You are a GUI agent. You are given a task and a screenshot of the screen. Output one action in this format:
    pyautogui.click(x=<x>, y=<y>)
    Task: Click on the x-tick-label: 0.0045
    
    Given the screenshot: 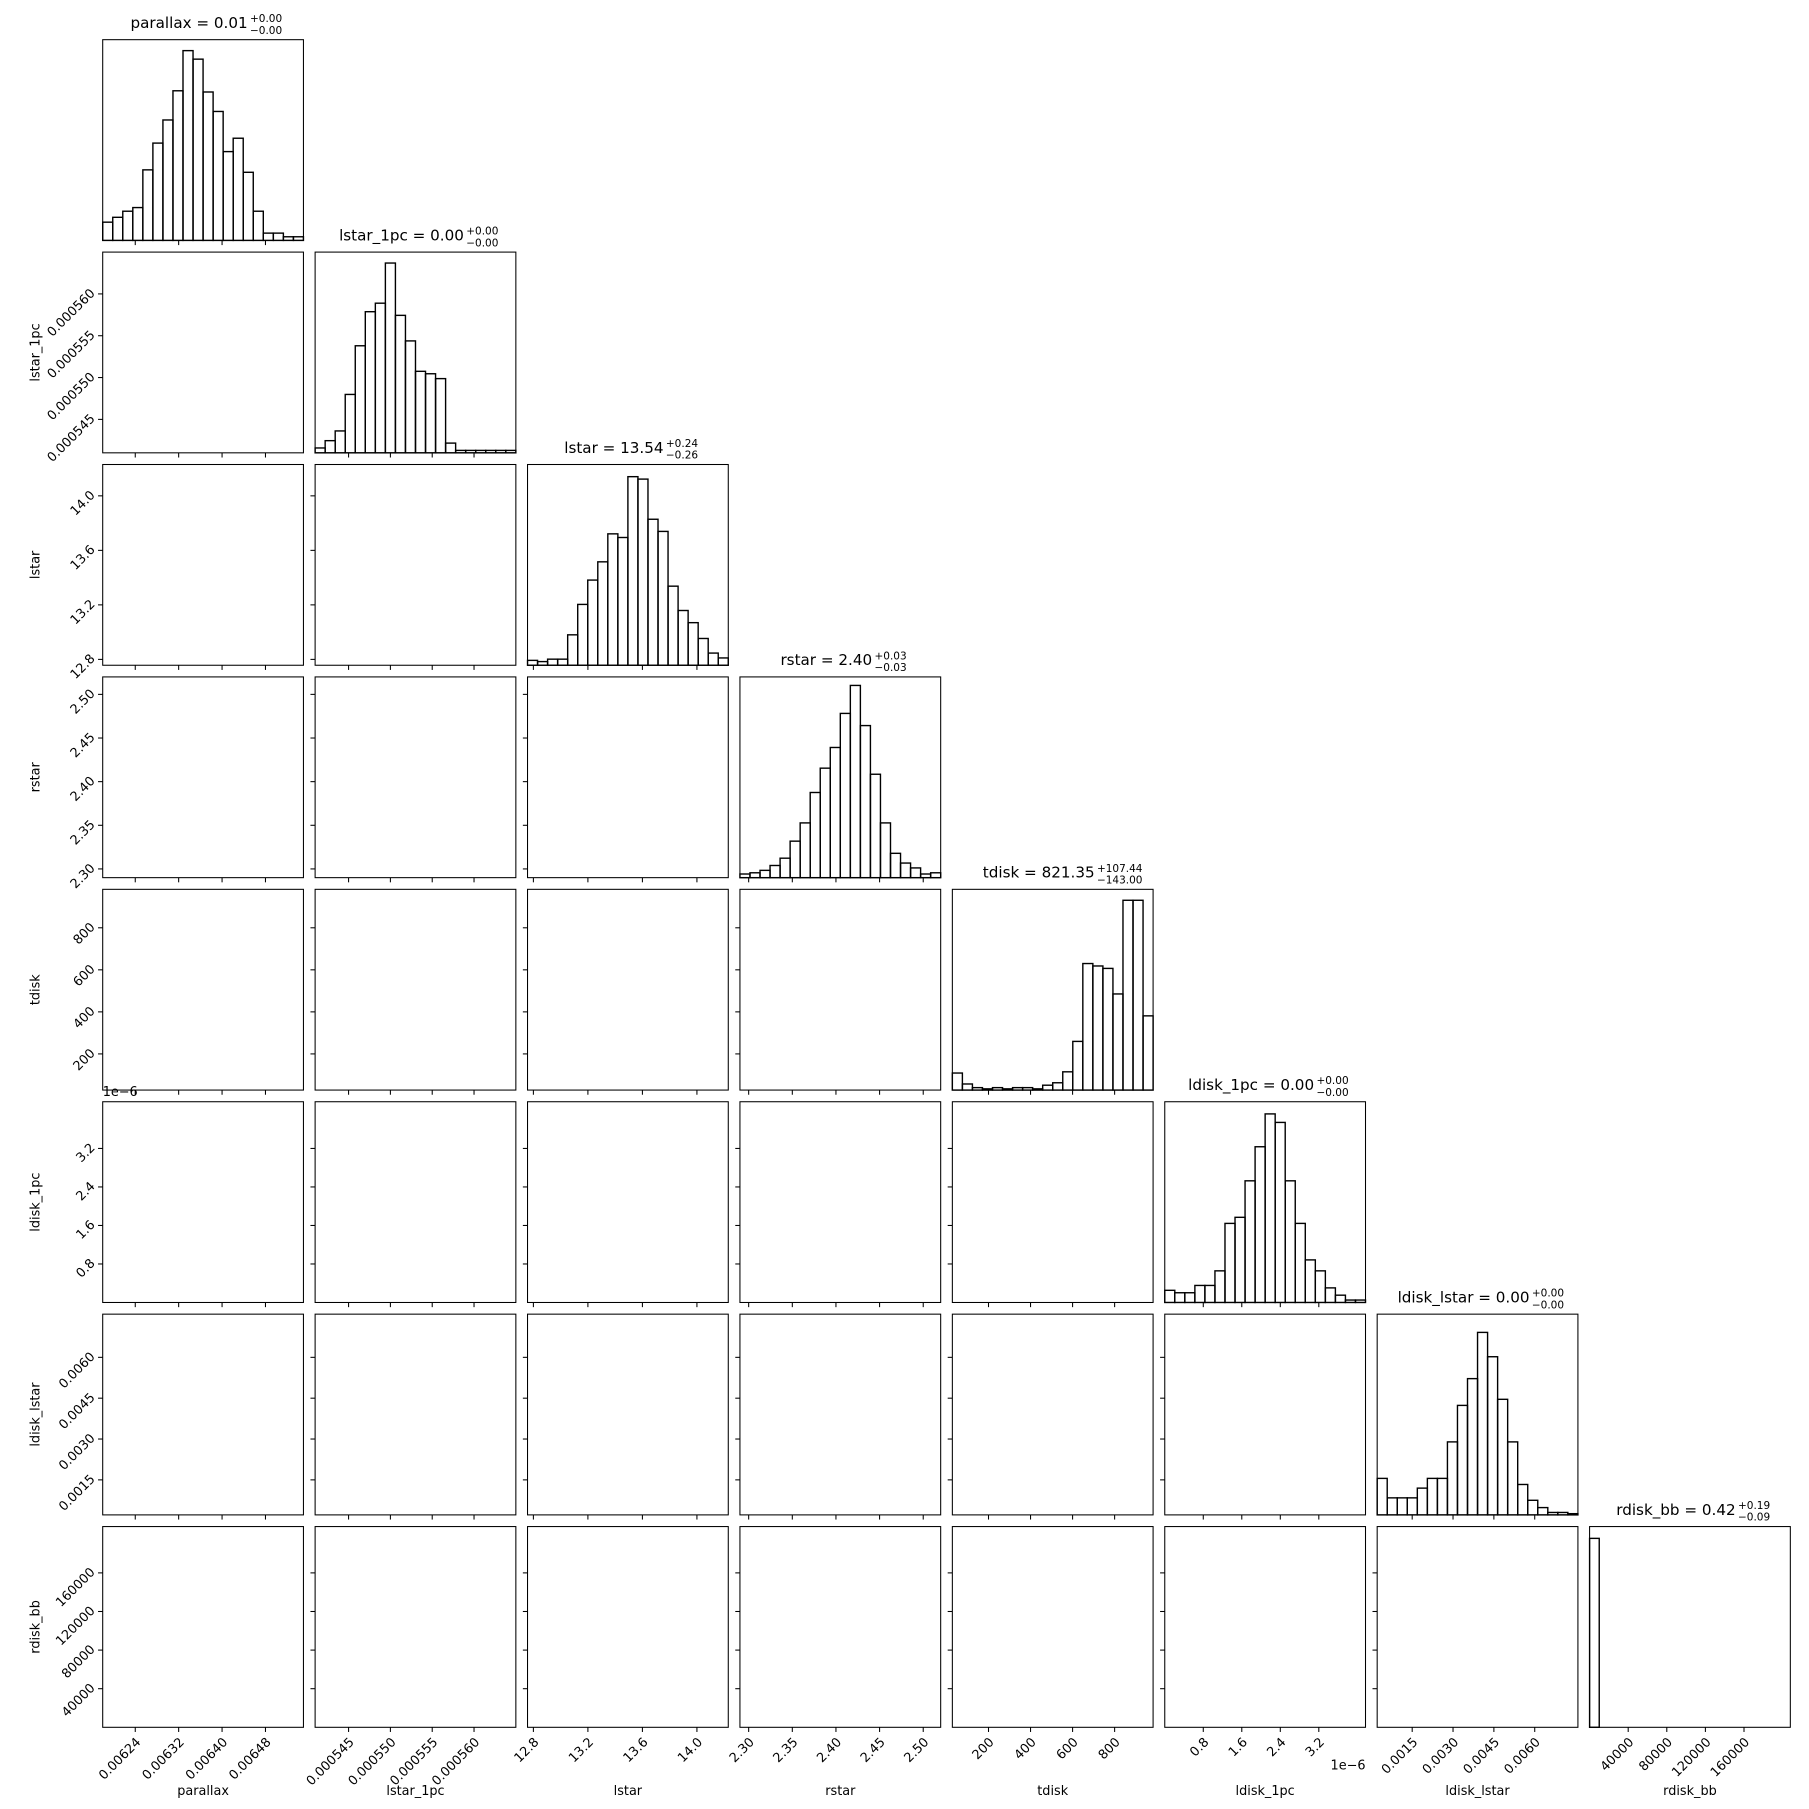 What is the action you would take?
    pyautogui.click(x=1482, y=1756)
    